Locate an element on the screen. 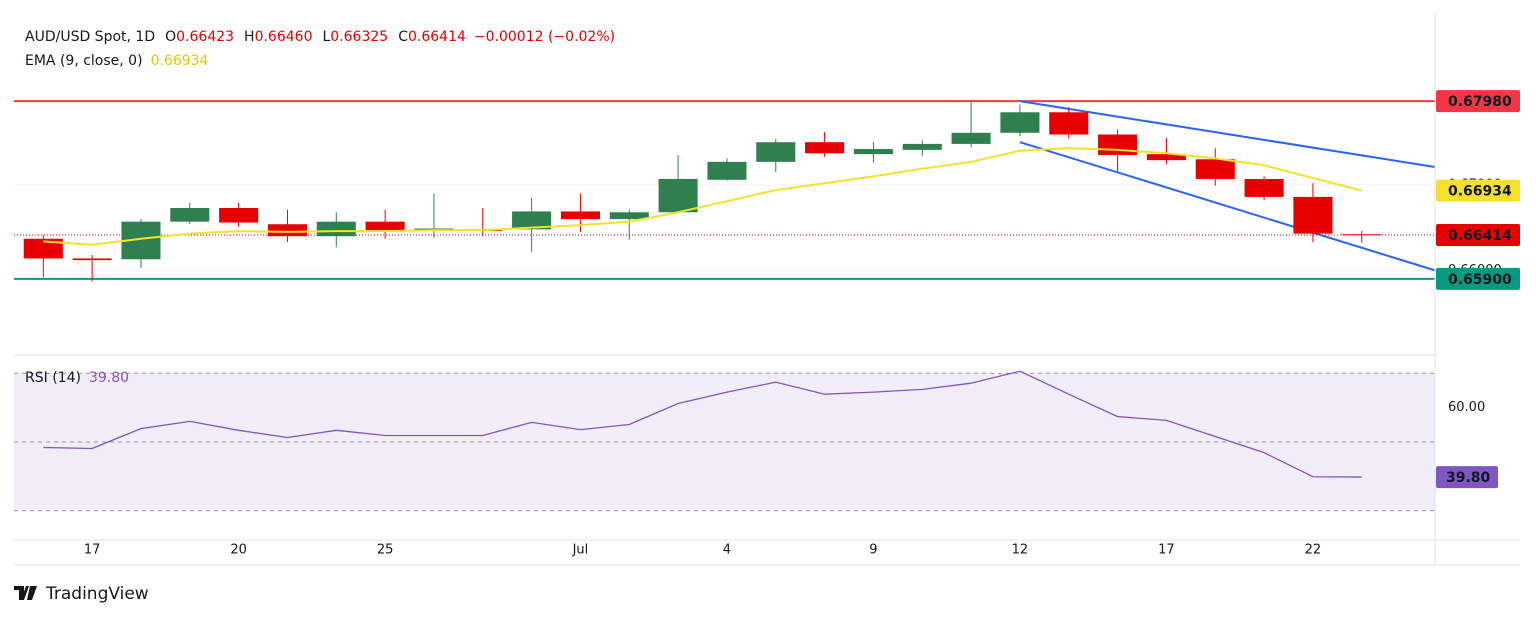 The height and width of the screenshot is (618, 1536). ohlc-key: L is located at coordinates (326, 37).